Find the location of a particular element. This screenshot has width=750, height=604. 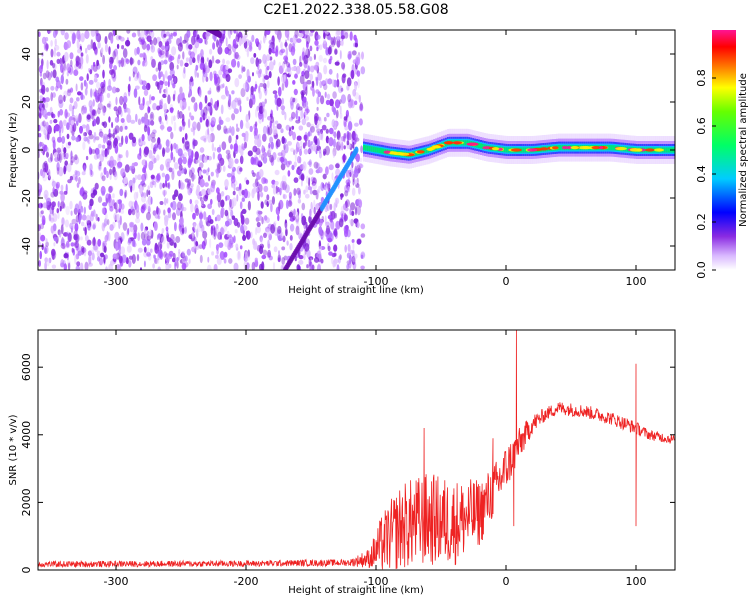

y-tick-label: 6000 is located at coordinates (26, 367).